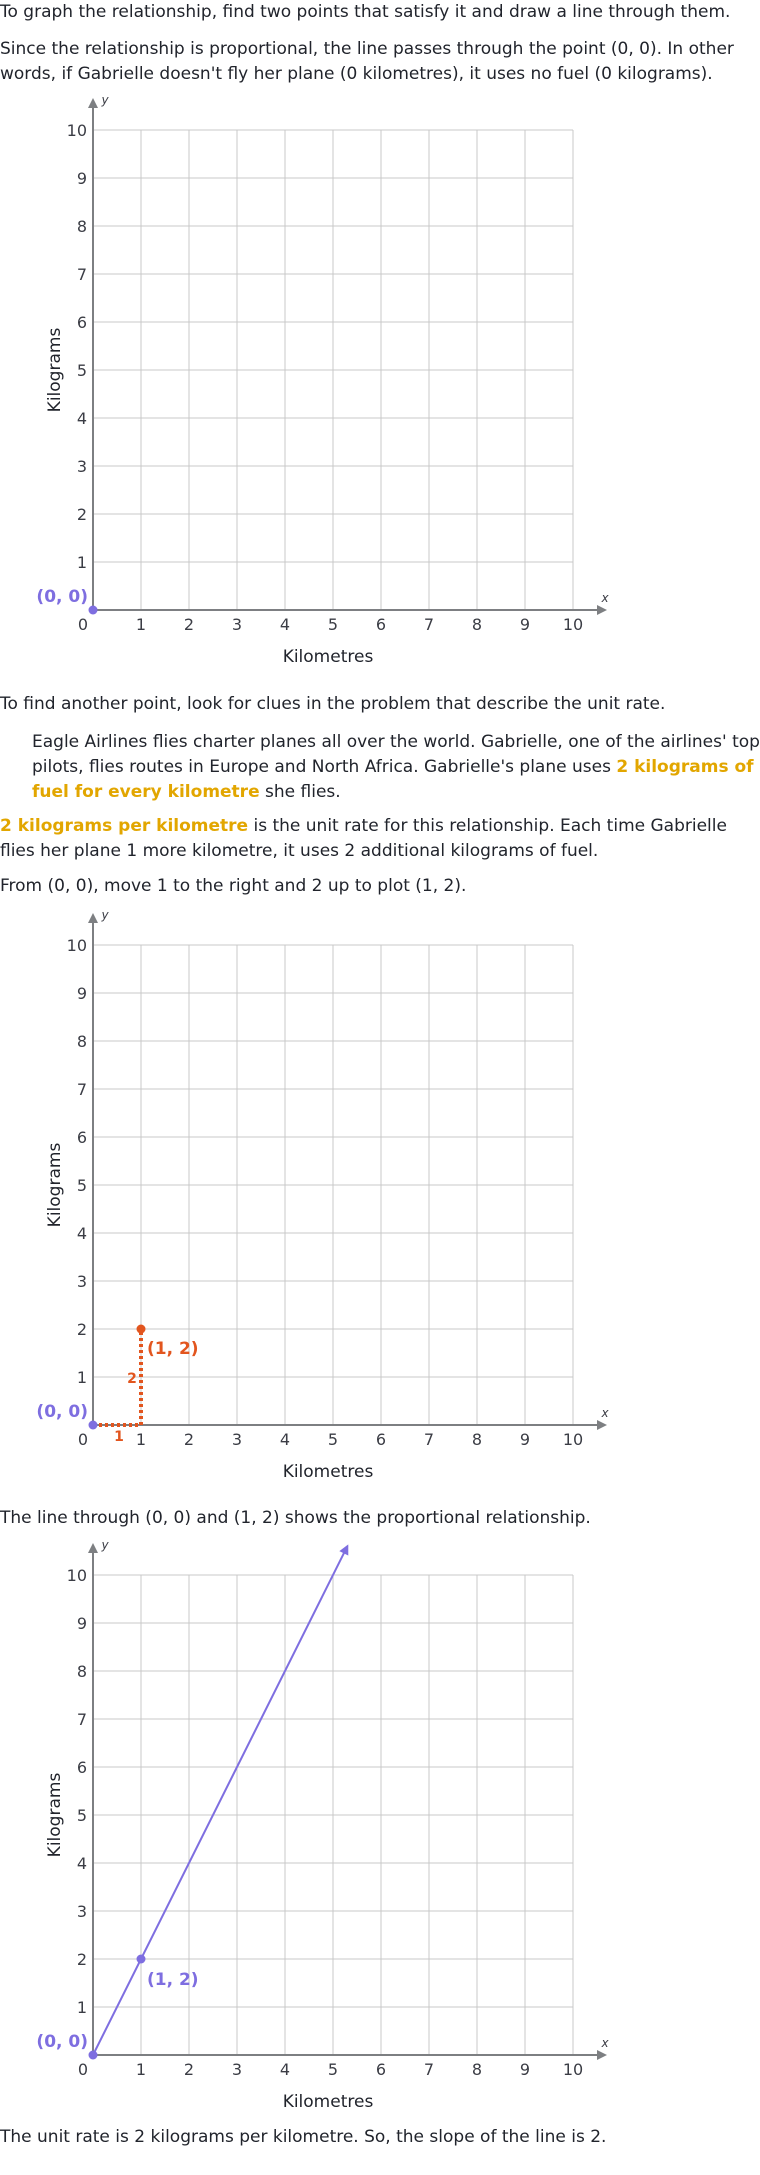 The height and width of the screenshot is (2175, 760). I want to click on unit-rate-highlight: 2 kilograms per kilometre, so click(124, 826).